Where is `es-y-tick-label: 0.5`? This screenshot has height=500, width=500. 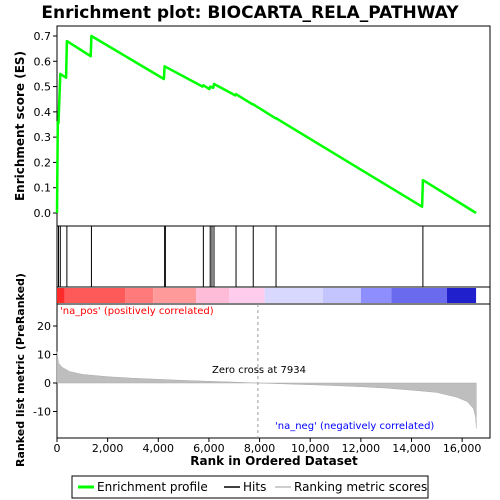
es-y-tick-label: 0.5 is located at coordinates (43, 87).